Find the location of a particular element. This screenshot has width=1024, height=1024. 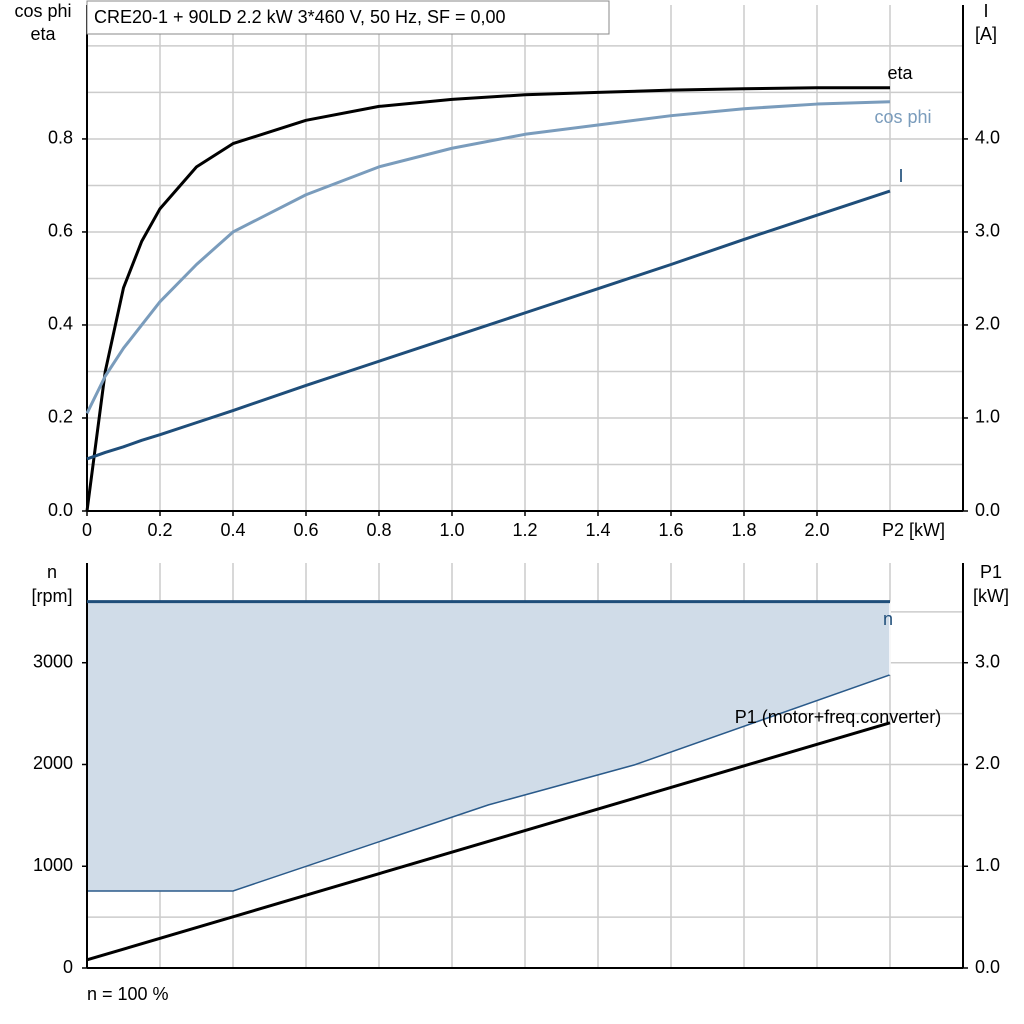

y2-axis-label: P1 is located at coordinates (991, 572).